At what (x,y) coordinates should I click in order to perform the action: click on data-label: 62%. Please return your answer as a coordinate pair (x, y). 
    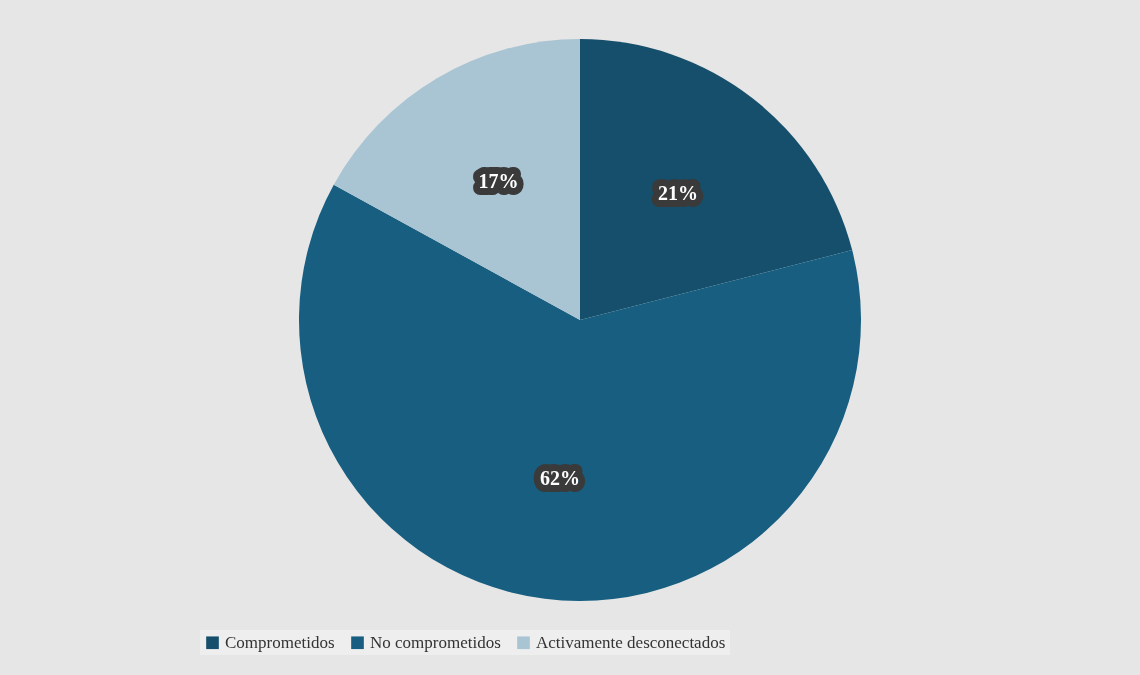
    Looking at the image, I should click on (559, 477).